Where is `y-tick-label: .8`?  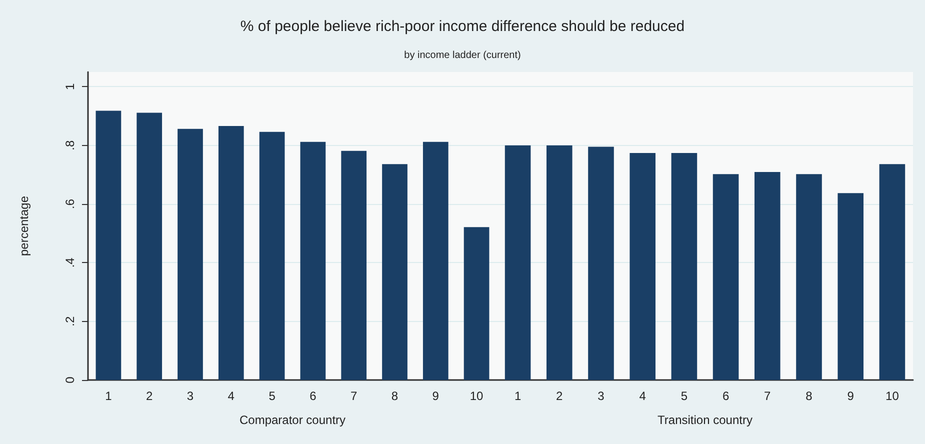
y-tick-label: .8 is located at coordinates (70, 145).